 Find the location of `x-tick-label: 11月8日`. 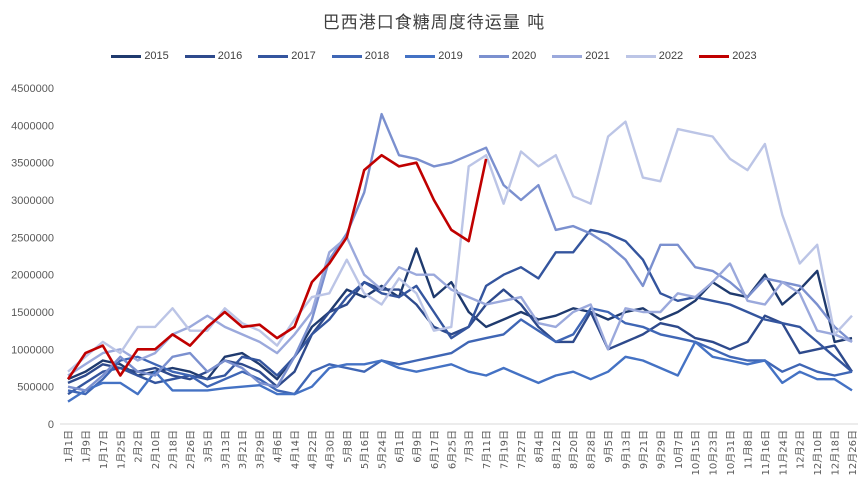

x-tick-label: 11月8日 is located at coordinates (748, 449).